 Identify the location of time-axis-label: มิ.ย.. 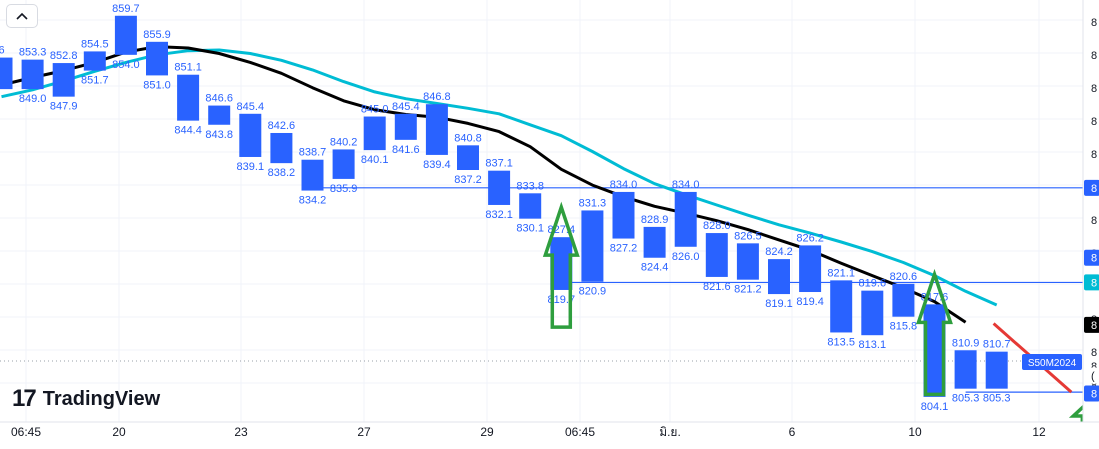
(670, 432).